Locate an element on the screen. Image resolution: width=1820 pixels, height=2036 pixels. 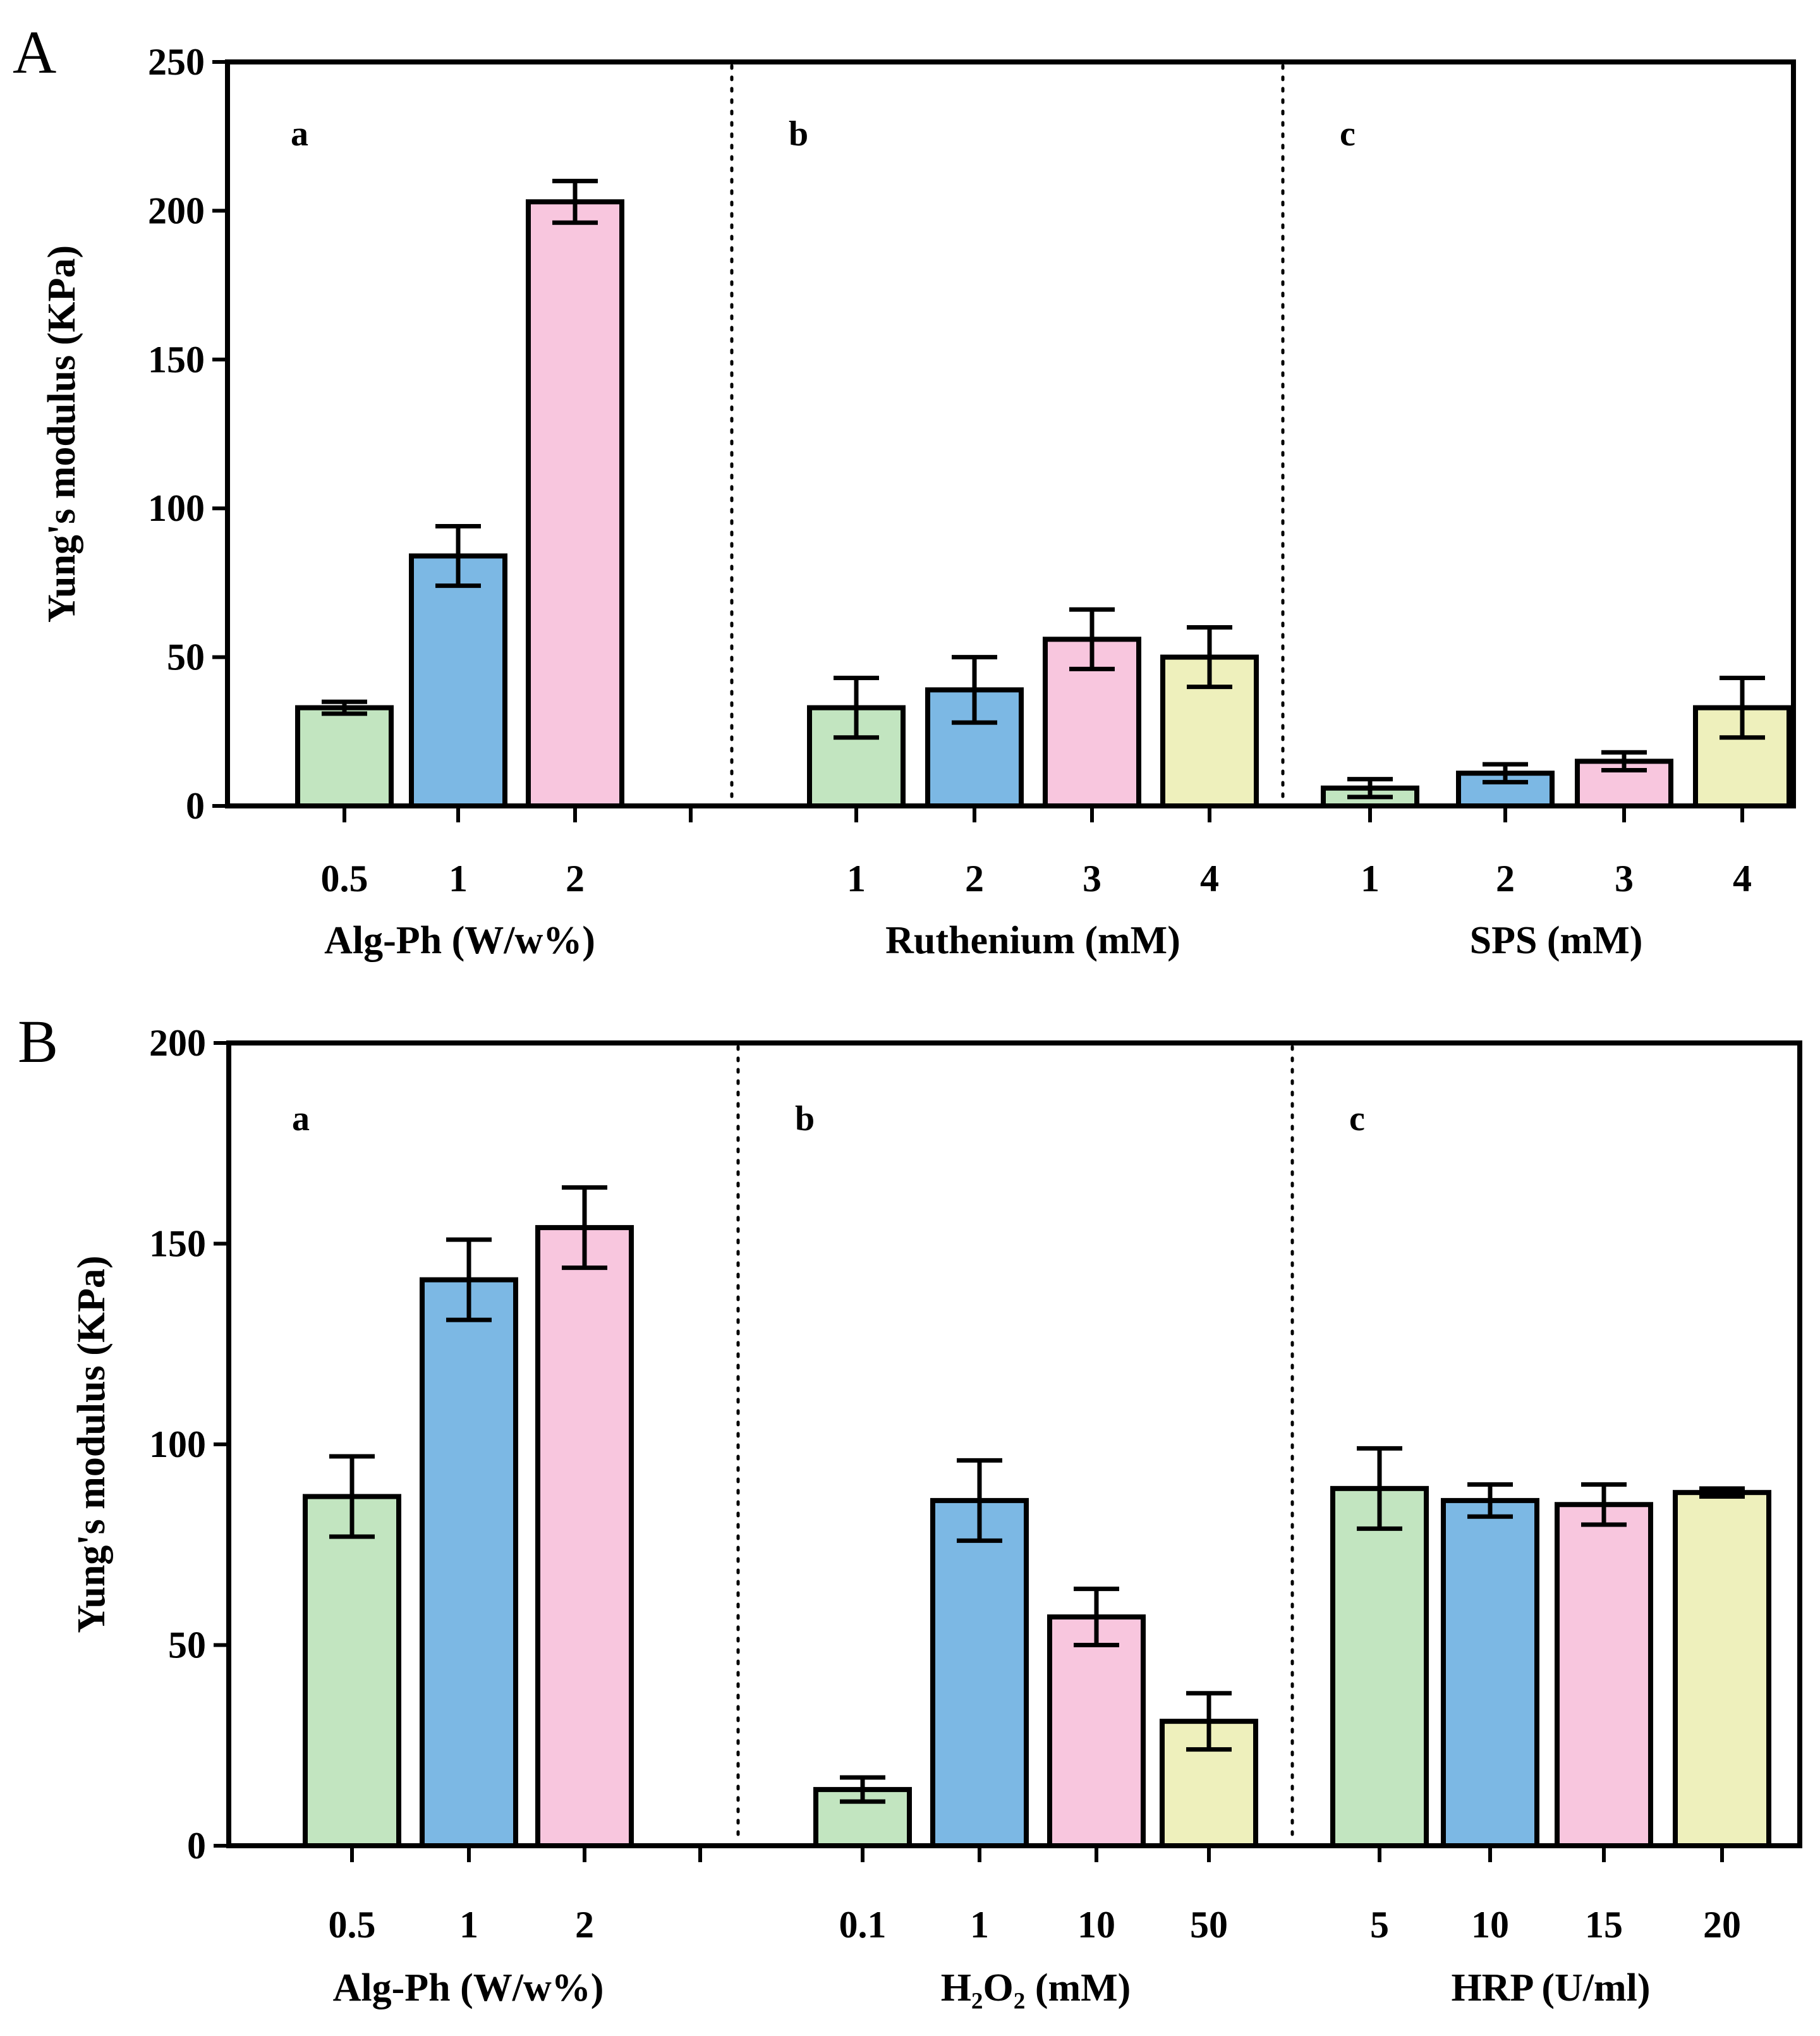
x-tick-label: 5 is located at coordinates (1379, 1925).